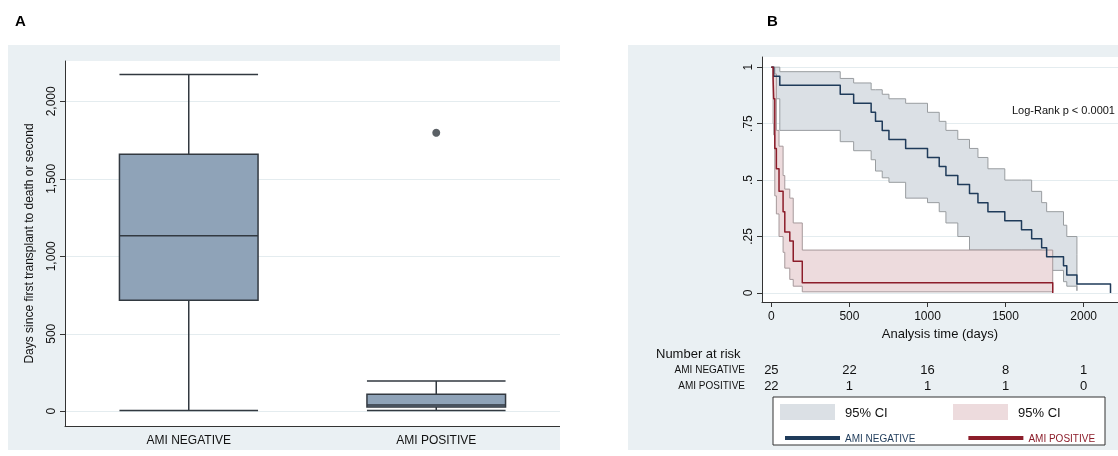  What do you see at coordinates (772, 20) in the screenshot?
I see `chart-title: B` at bounding box center [772, 20].